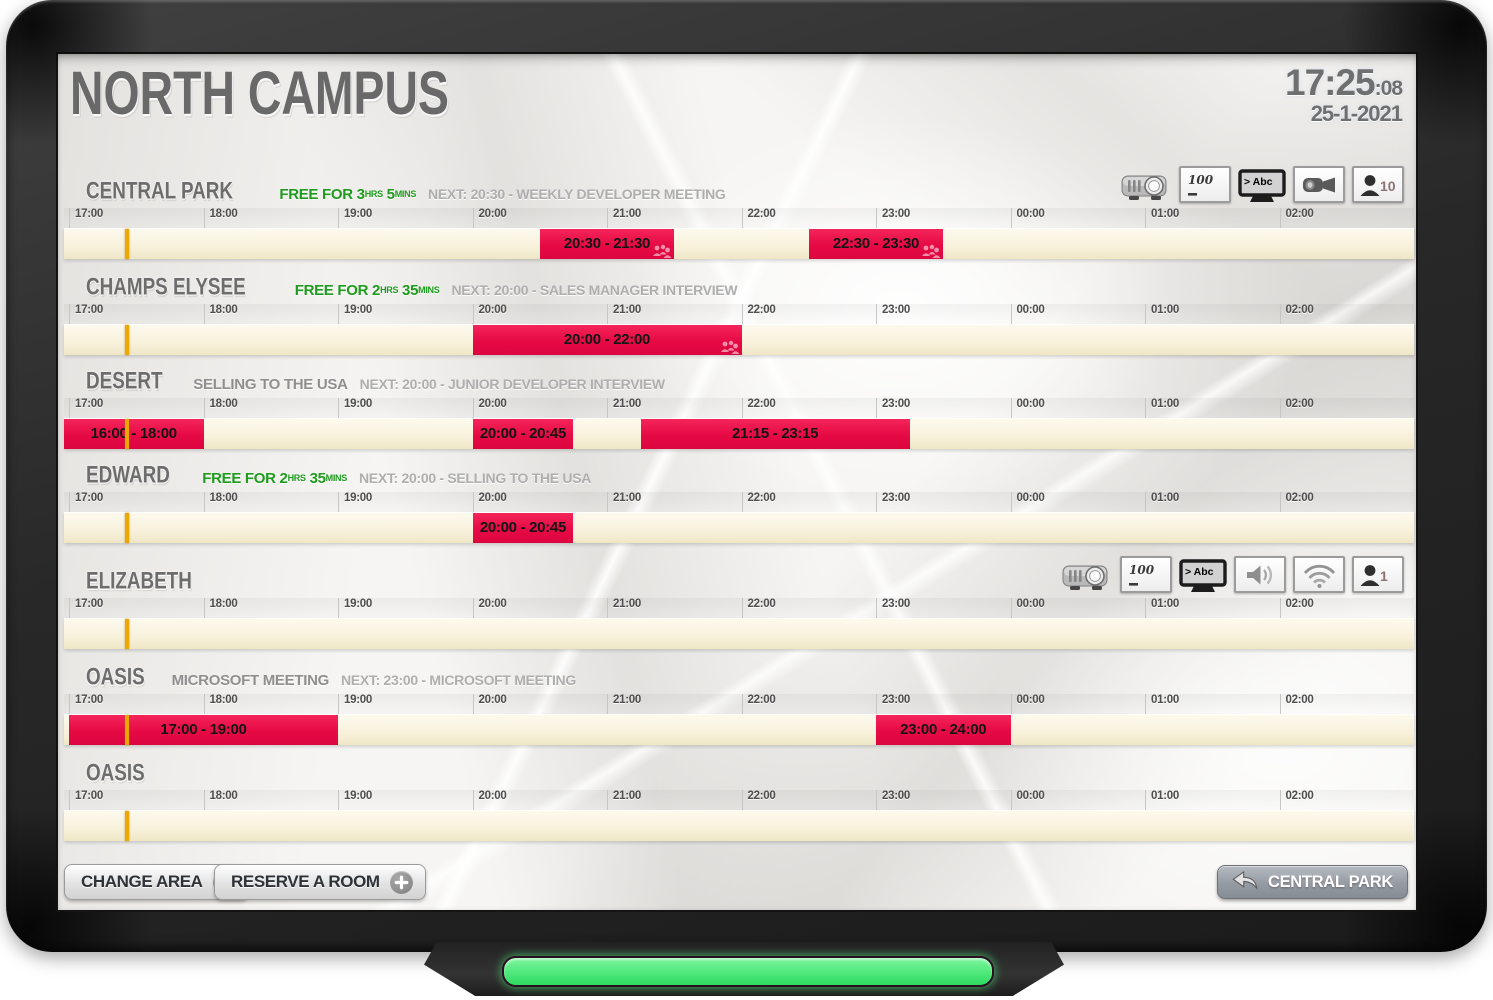 This screenshot has height=1000, width=1493. Describe the element at coordinates (739, 527) in the screenshot. I see `timeline-bar: 20:00 - 20:45` at that location.